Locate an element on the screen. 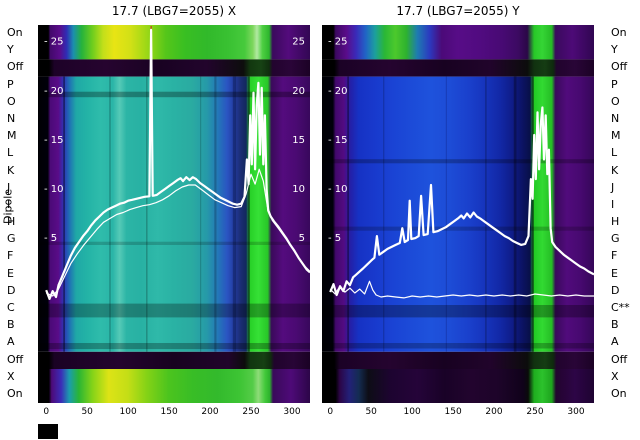 The width and height of the screenshot is (640, 440). y-tick-label-right: 25 is located at coordinates (298, 42).